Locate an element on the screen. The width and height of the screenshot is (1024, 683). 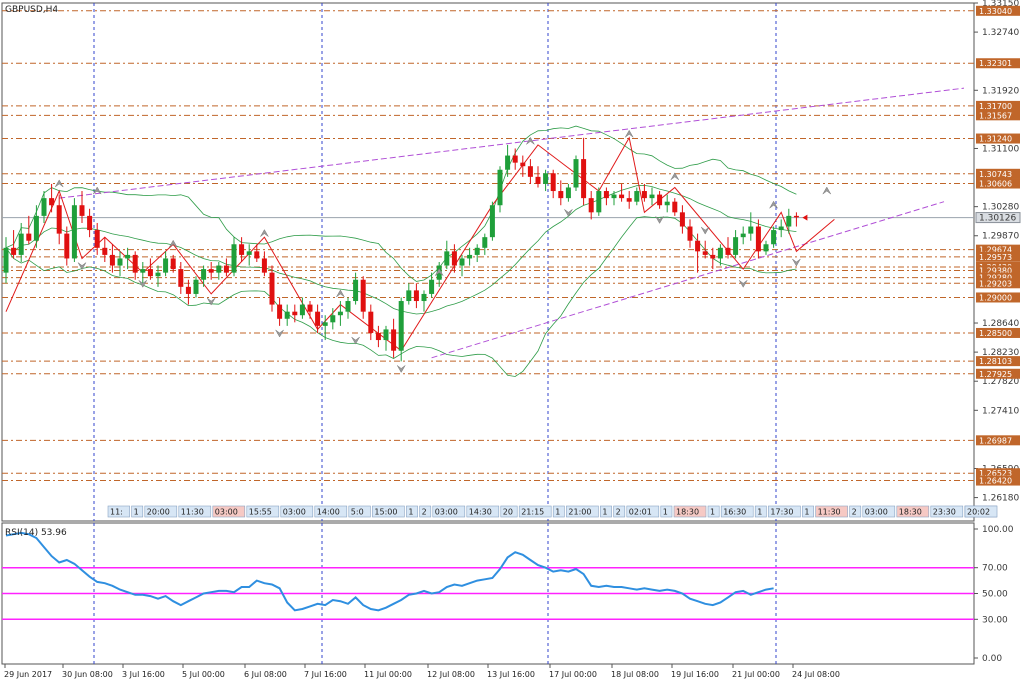
price-label-8: 1.27820 is located at coordinates (1000, 382).